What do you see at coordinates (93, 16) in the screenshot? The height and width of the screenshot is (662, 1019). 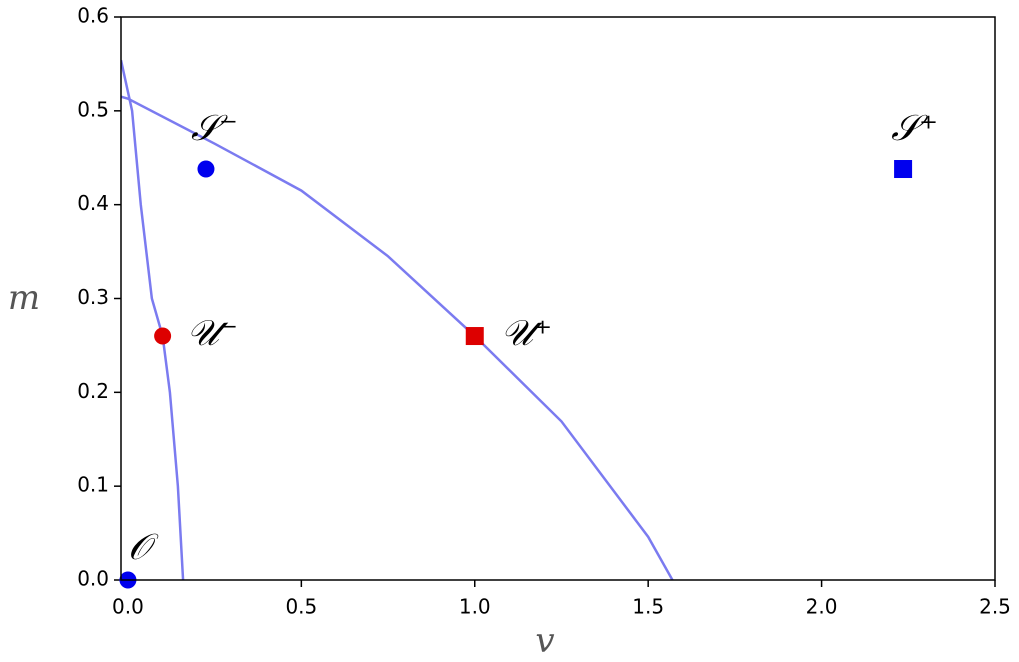 I see `y-tick-label: 0.6` at bounding box center [93, 16].